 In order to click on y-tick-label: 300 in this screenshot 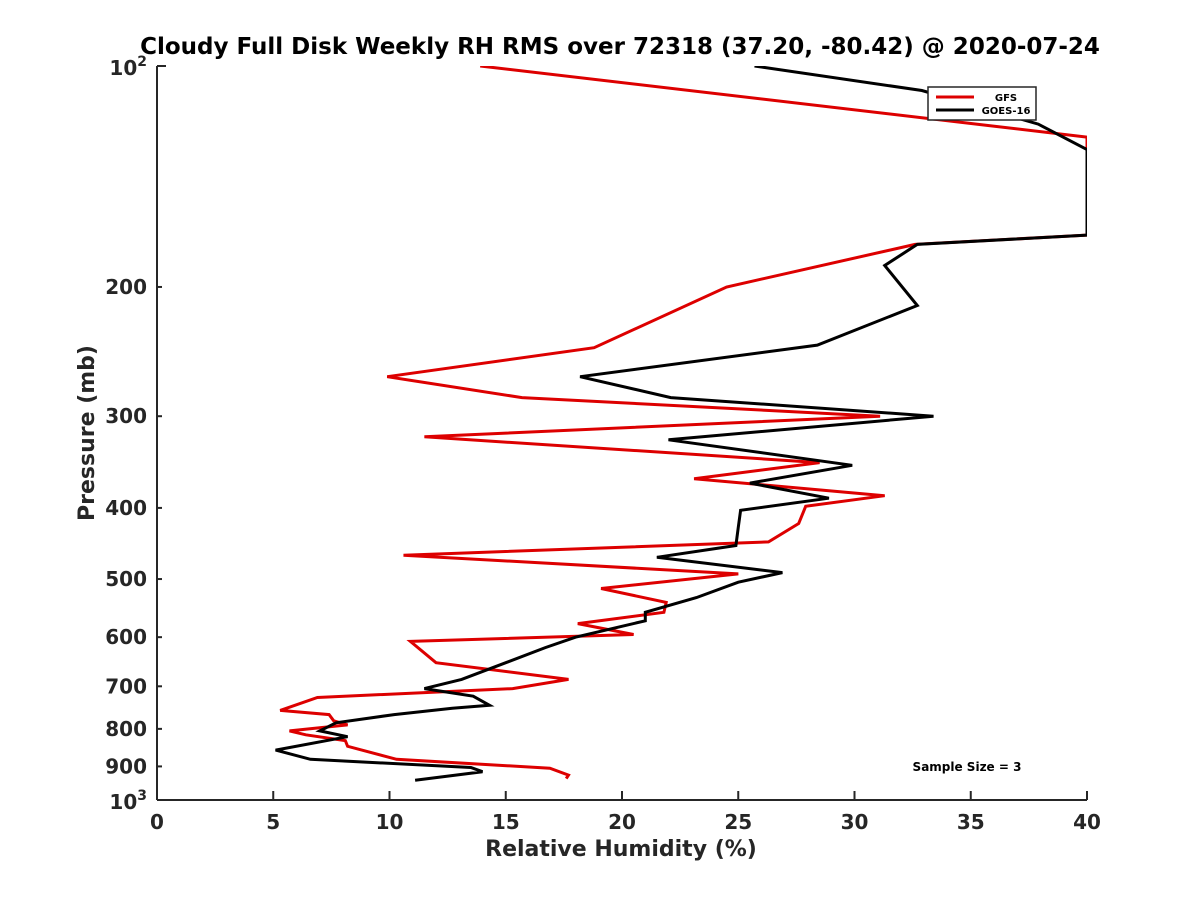, I will do `click(126, 416)`.